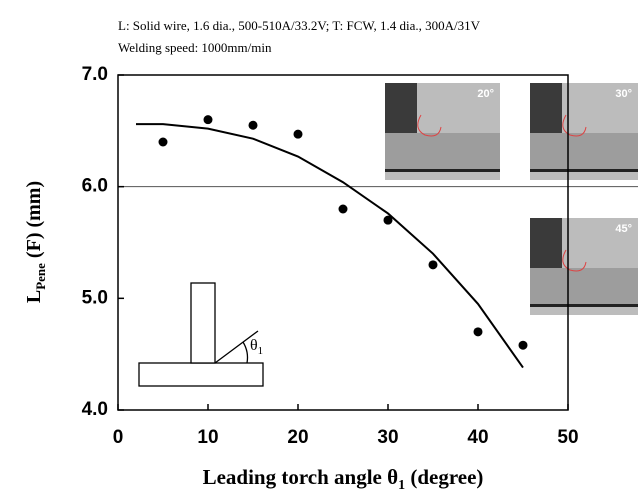 This screenshot has height=498, width=638. What do you see at coordinates (485, 94) in the screenshot?
I see `inset-label: 20°` at bounding box center [485, 94].